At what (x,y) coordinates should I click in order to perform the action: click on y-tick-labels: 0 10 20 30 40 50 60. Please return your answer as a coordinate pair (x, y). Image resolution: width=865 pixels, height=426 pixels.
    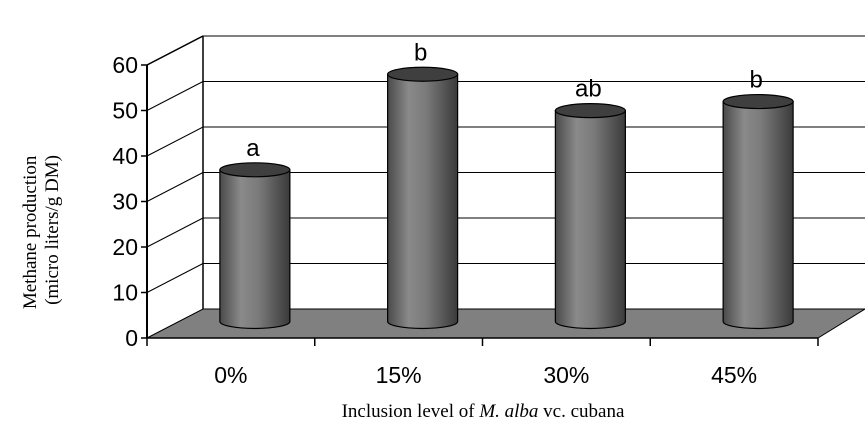
    Looking at the image, I should click on (125, 201).